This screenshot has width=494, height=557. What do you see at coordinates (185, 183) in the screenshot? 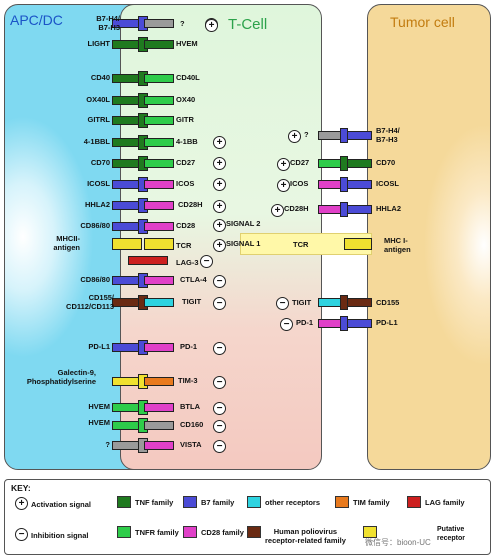
I see `tcell-receptor-icos: ICOS` at bounding box center [185, 183].